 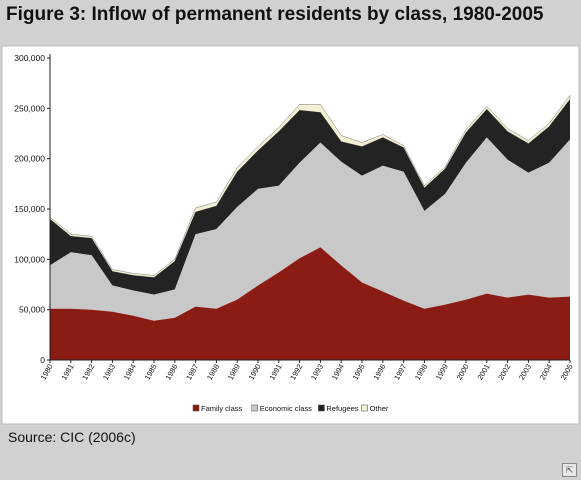 What do you see at coordinates (32, 310) in the screenshot?
I see `y-tick-label: 50,000` at bounding box center [32, 310].